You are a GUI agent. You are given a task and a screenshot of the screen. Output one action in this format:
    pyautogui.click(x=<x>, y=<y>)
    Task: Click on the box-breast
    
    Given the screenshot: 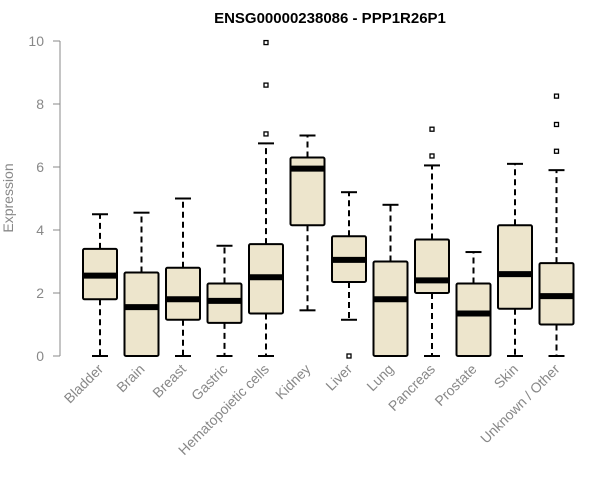 What is the action you would take?
    pyautogui.click(x=183, y=277)
    